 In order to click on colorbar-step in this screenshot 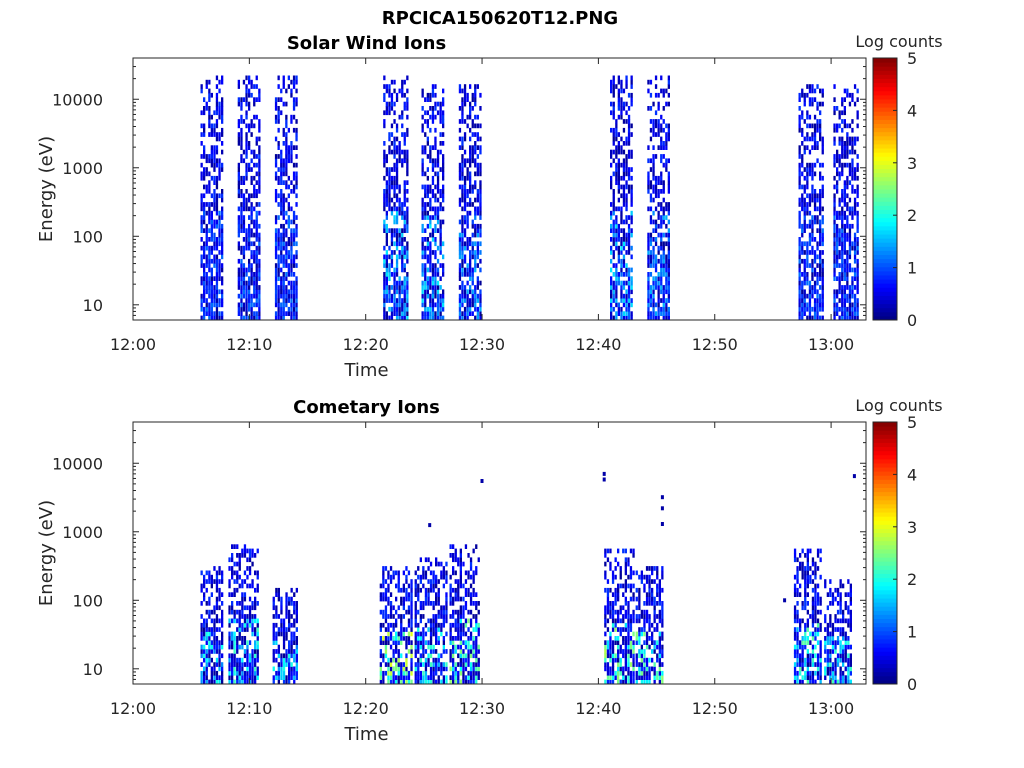, I will do `click(885, 269)`.